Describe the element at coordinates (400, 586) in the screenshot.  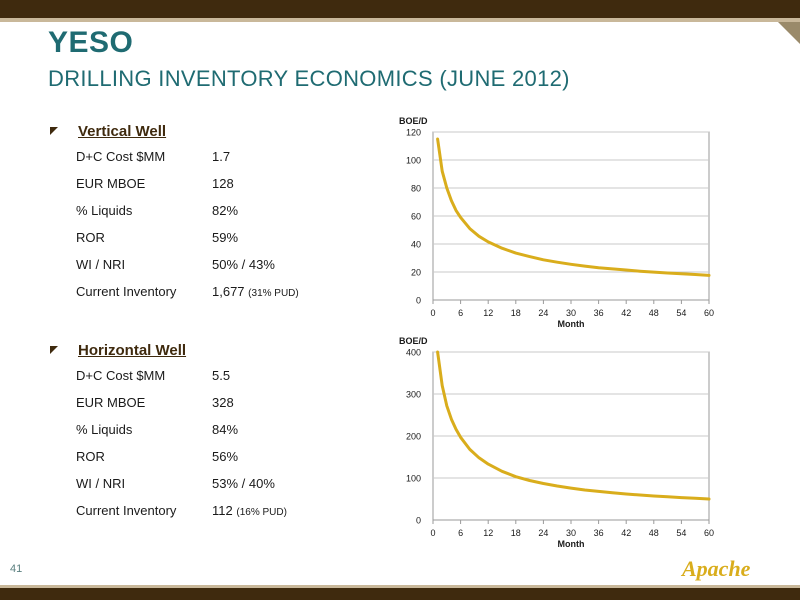
I see `bottom-bar-accent` at that location.